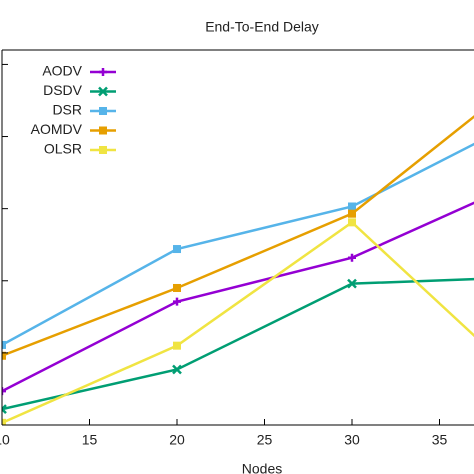 Image resolution: width=474 pixels, height=474 pixels. What do you see at coordinates (63, 149) in the screenshot?
I see `legend-label: OLSR` at bounding box center [63, 149].